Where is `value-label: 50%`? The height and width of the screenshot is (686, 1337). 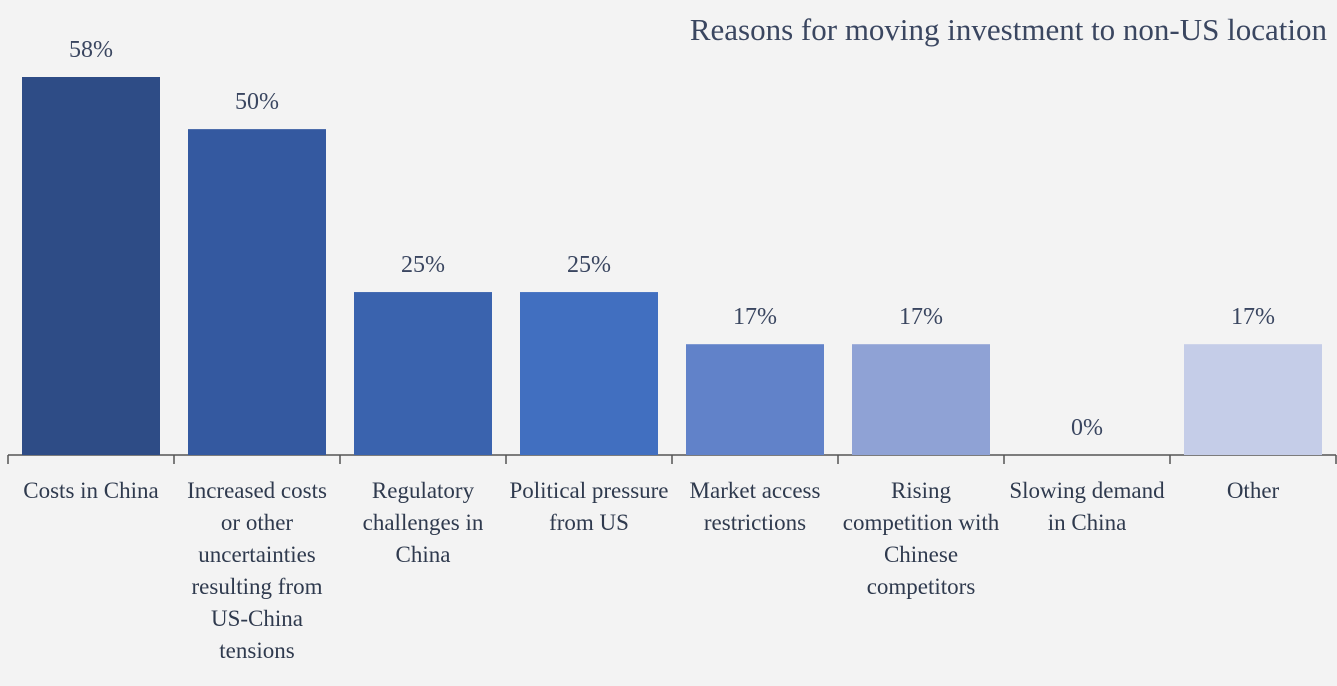 value-label: 50% is located at coordinates (257, 102).